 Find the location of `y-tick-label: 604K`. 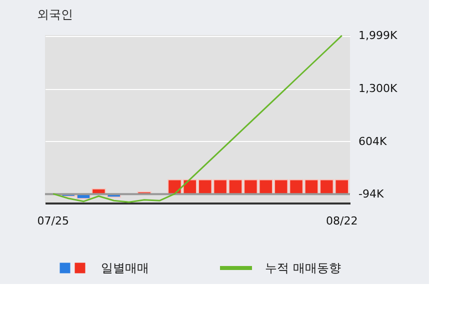

y-tick-label: 604K is located at coordinates (373, 141).